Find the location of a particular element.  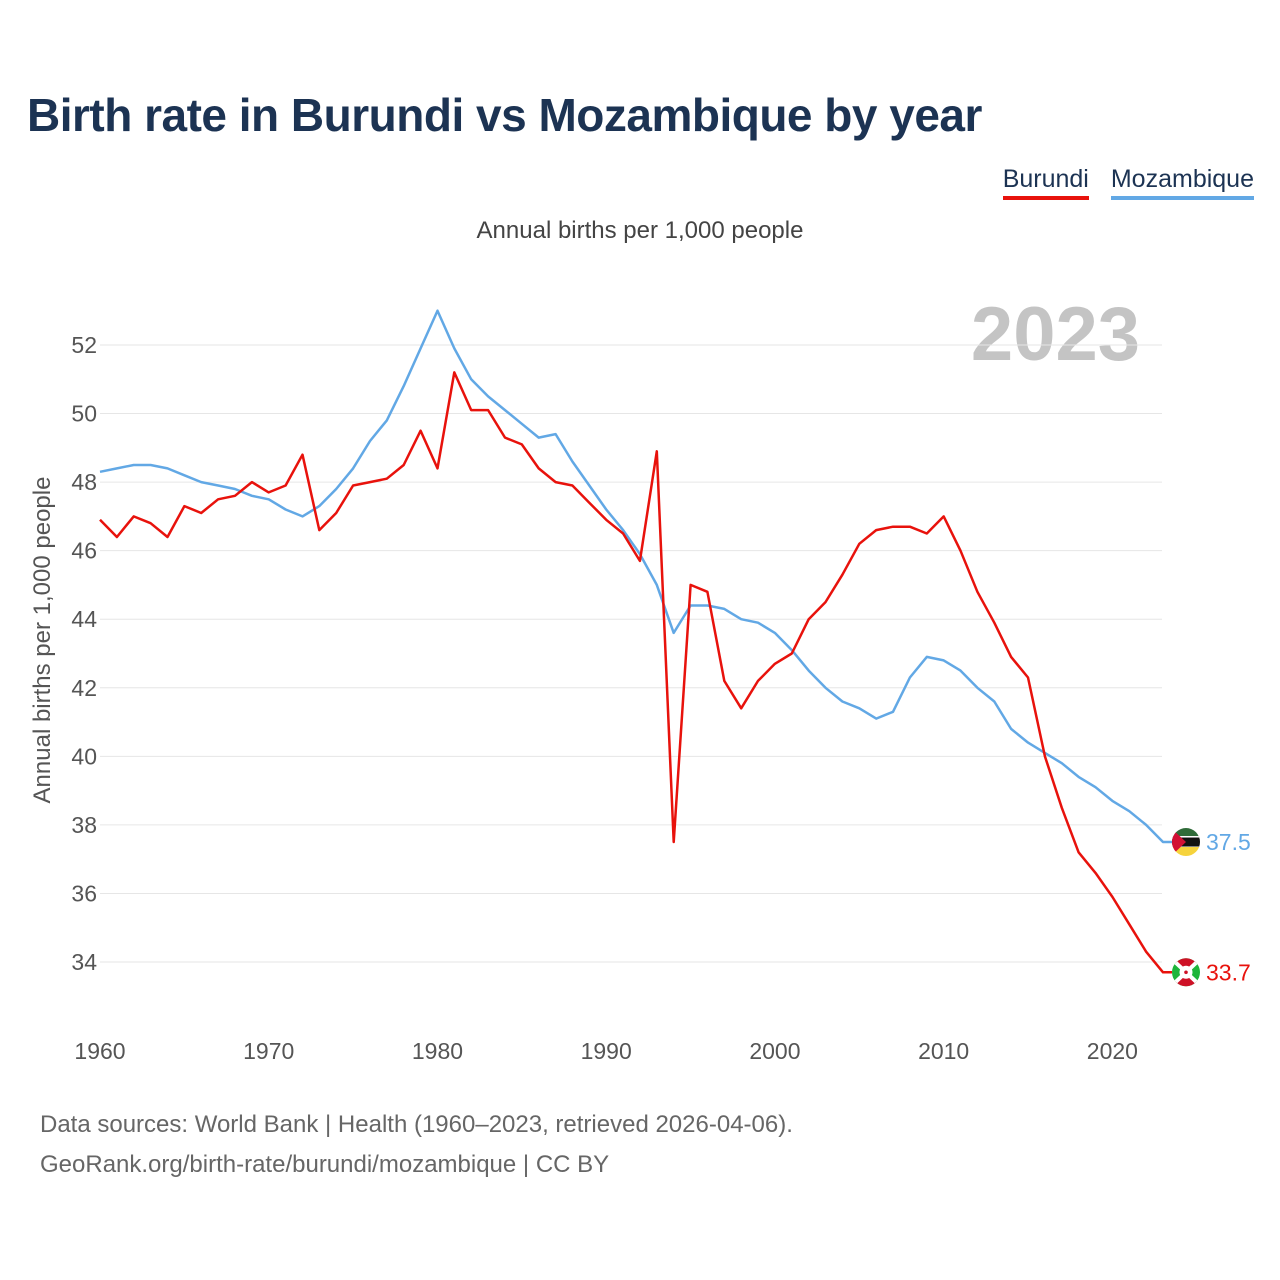

x-tick-label: 2000 is located at coordinates (774, 1051).